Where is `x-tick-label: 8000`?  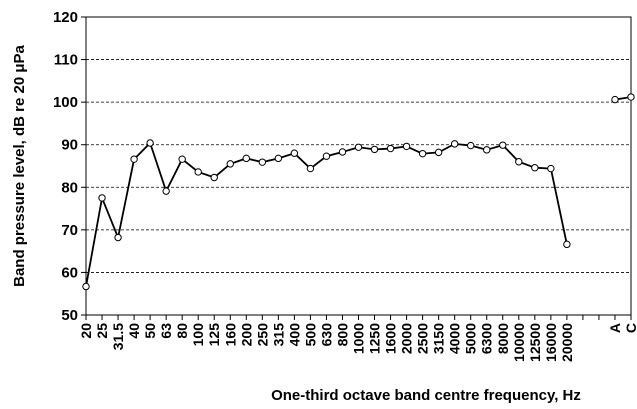 x-tick-label: 8000 is located at coordinates (503, 338).